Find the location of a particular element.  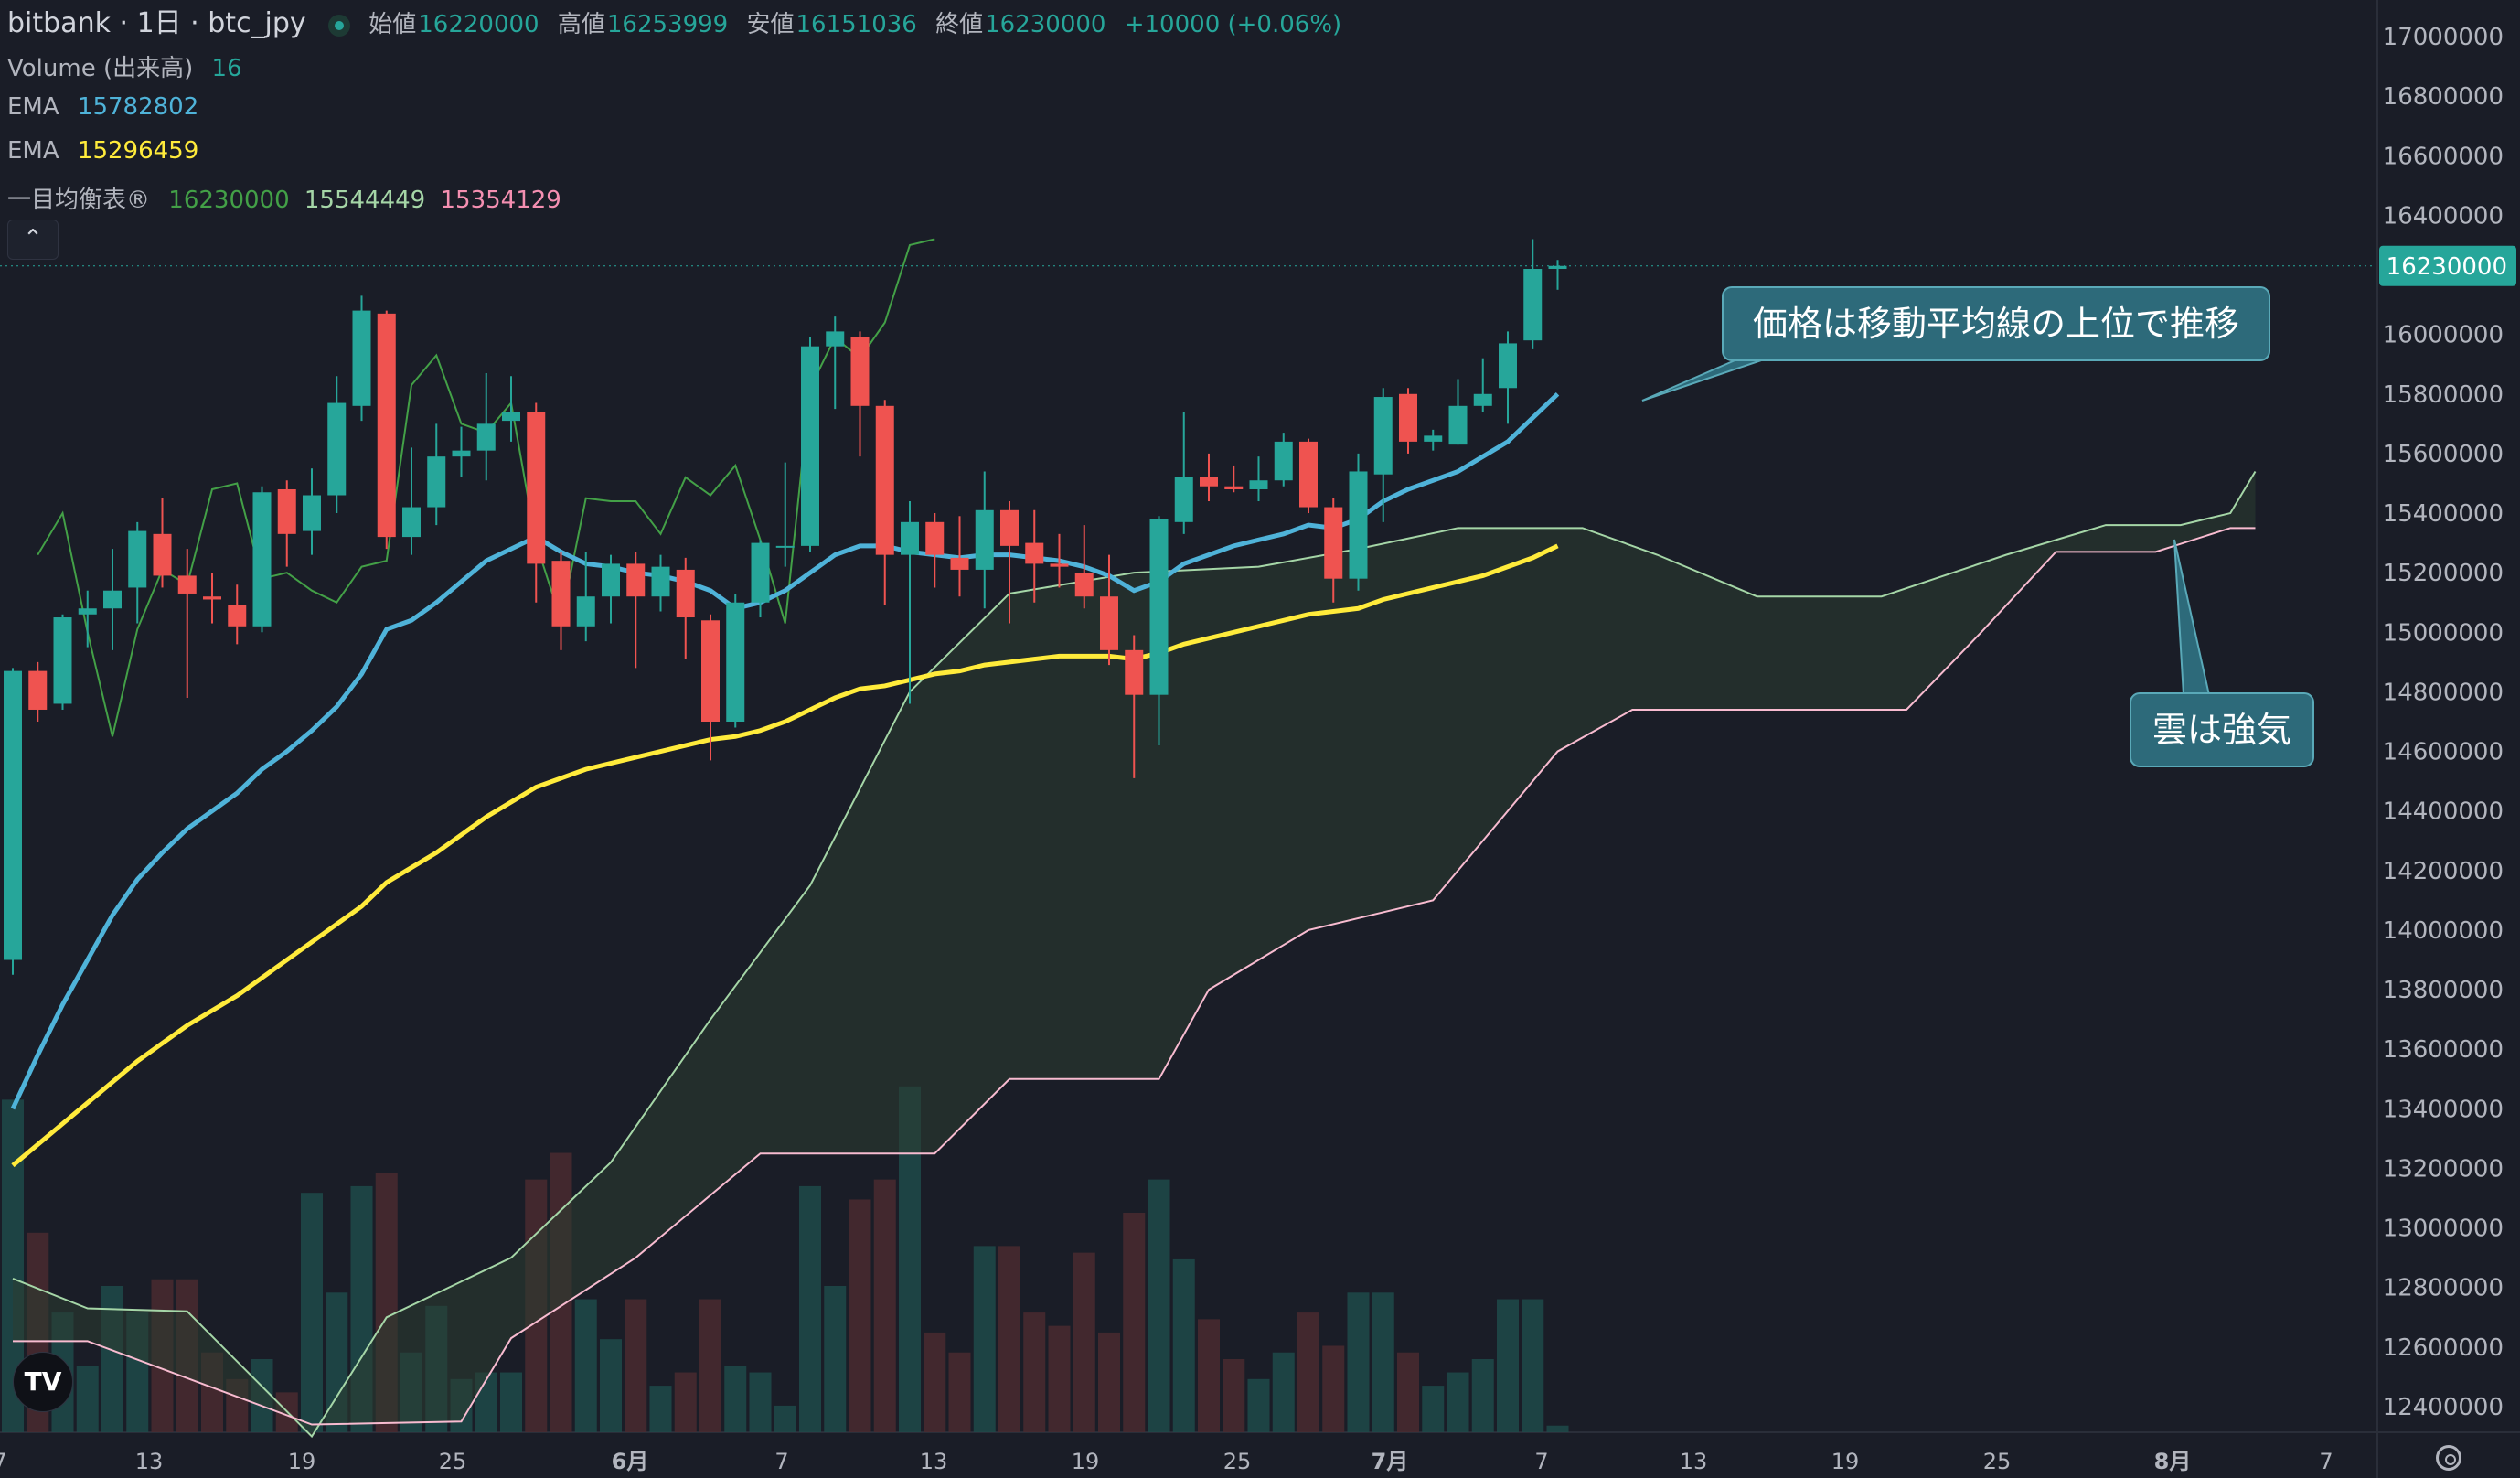

lagging-span-line is located at coordinates (486, 488).